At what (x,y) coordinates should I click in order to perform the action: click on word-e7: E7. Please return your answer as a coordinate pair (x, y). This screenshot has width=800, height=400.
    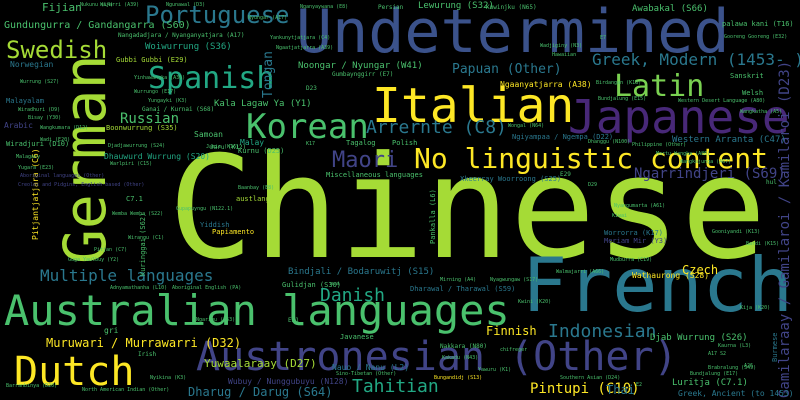
    Looking at the image, I should click on (603, 38).